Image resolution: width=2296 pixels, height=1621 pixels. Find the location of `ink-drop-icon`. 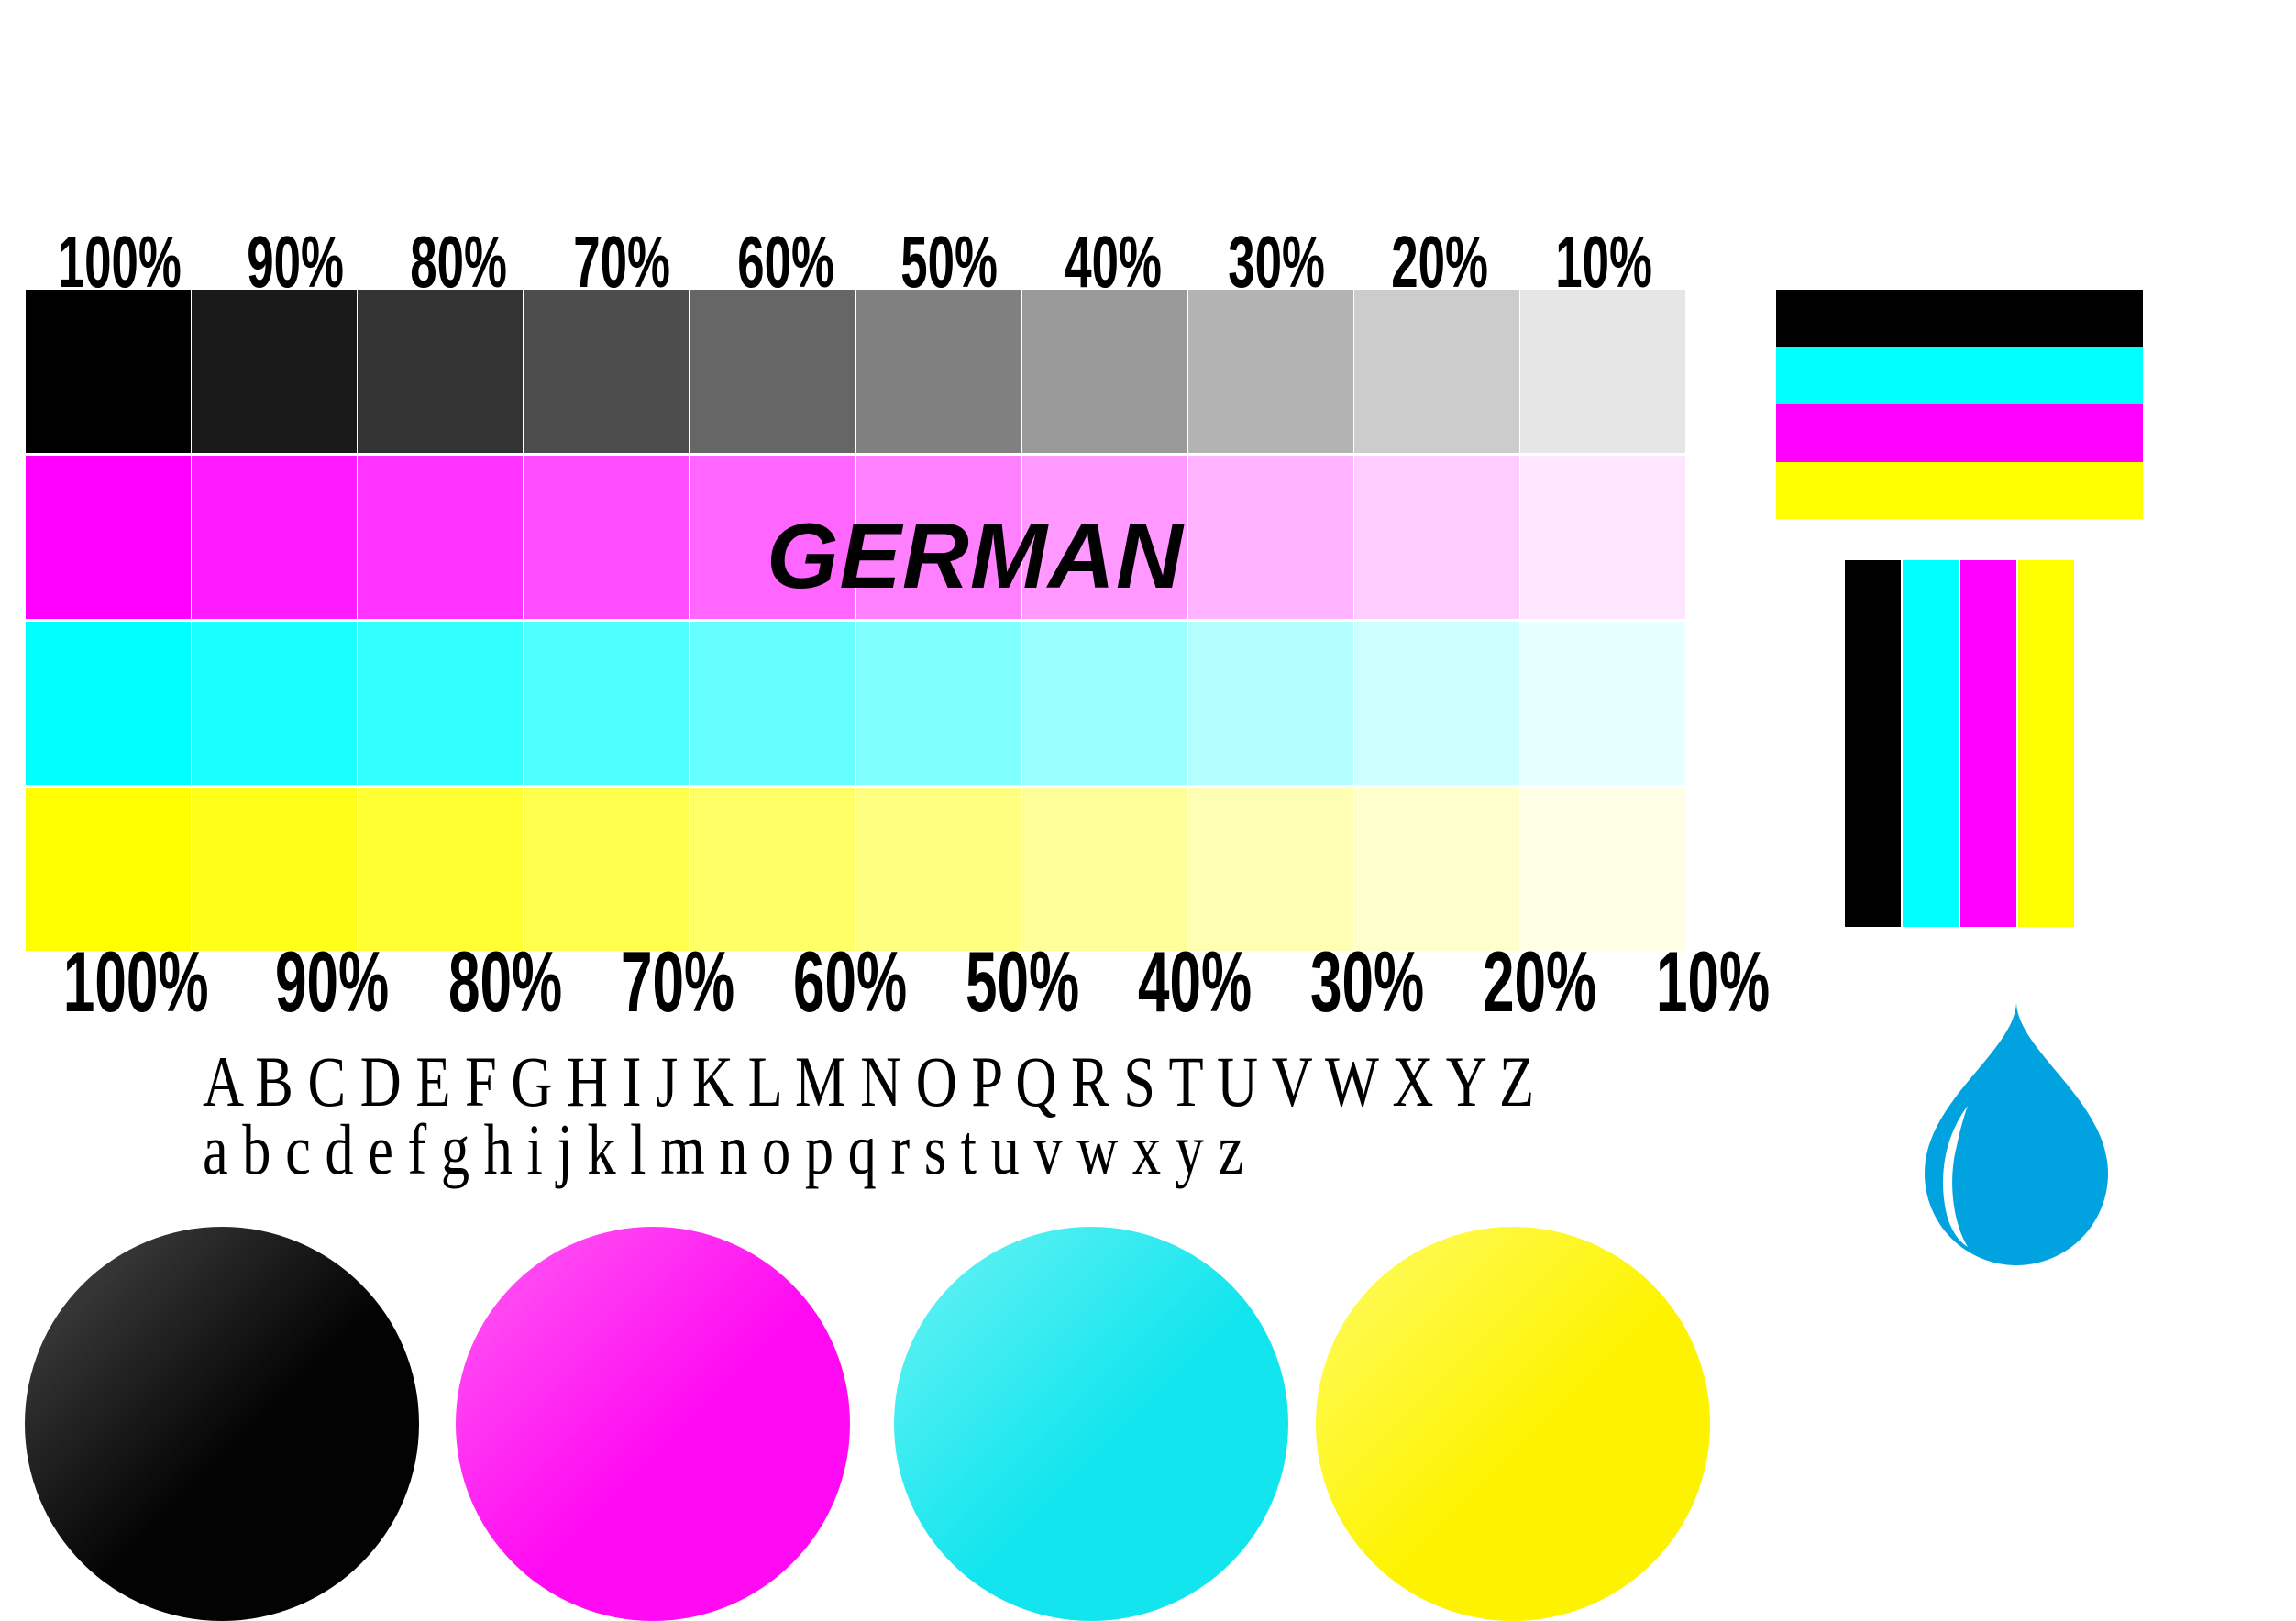

ink-drop-icon is located at coordinates (2016, 1133).